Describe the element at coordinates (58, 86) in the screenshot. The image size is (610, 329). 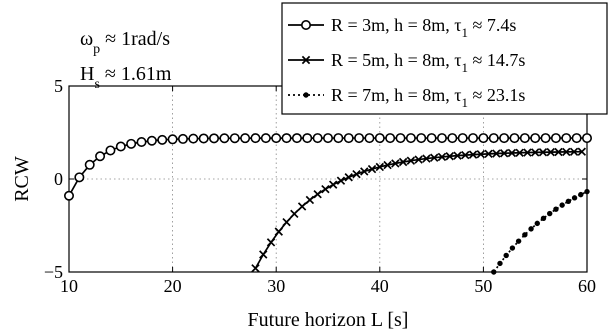
I see `y-tick-label: 5` at that location.